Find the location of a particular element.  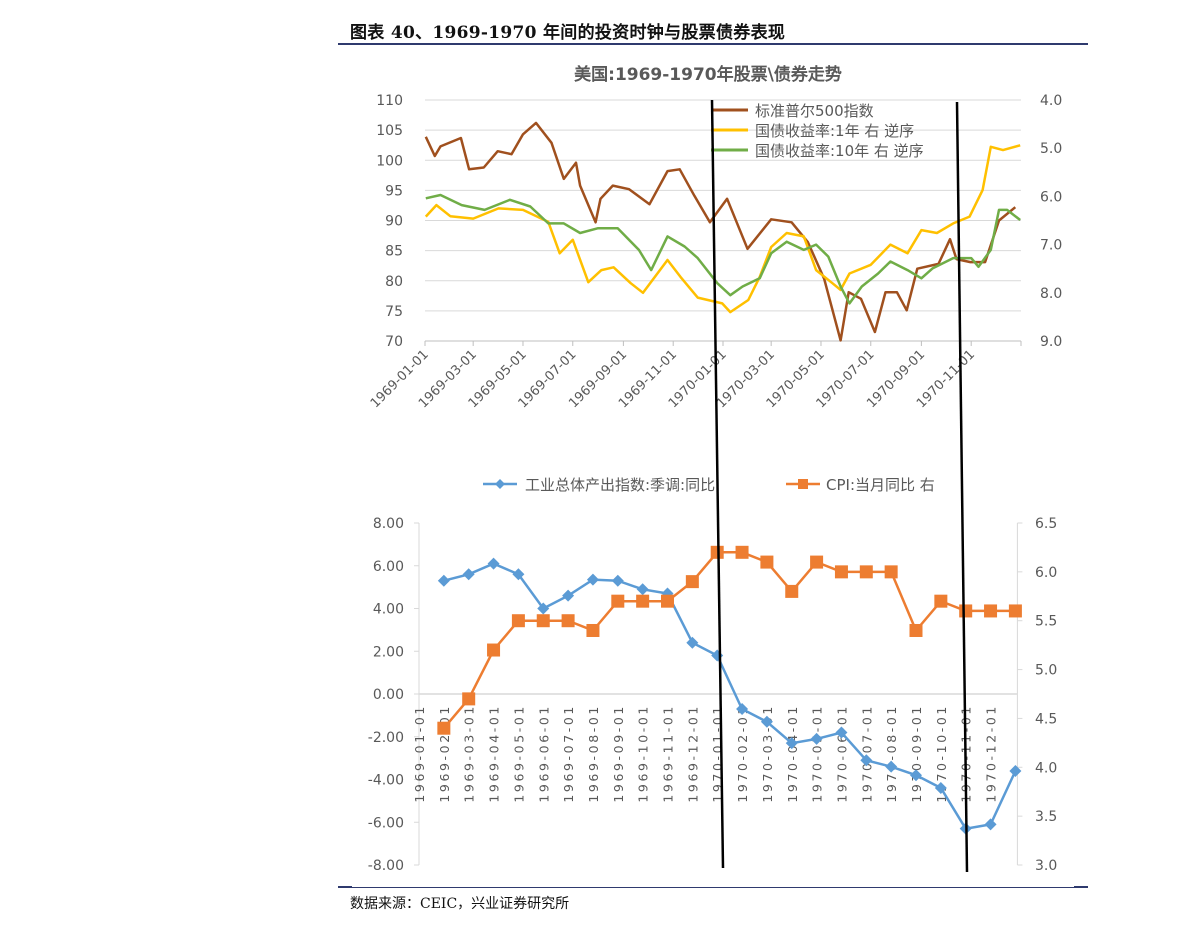

y-tick-label-left: 6.00 is located at coordinates (388, 567).